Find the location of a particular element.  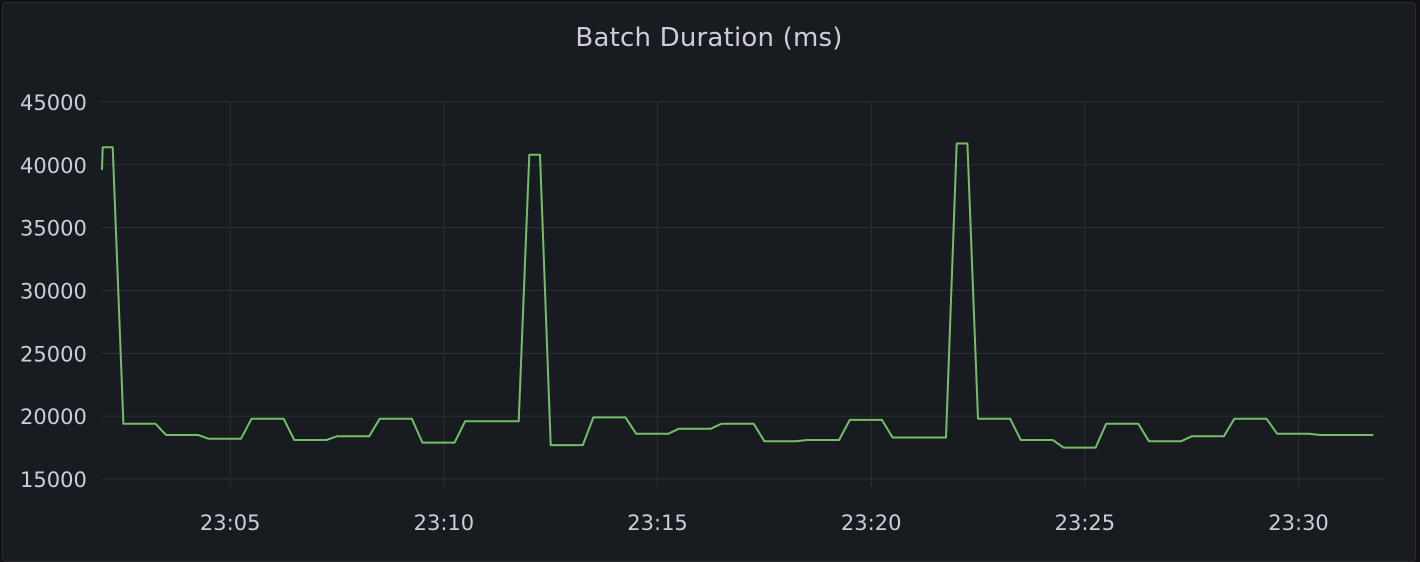

x-axis-labels: 23:05 23:10 23:15 23:20 23:25 23:30 is located at coordinates (764, 523).